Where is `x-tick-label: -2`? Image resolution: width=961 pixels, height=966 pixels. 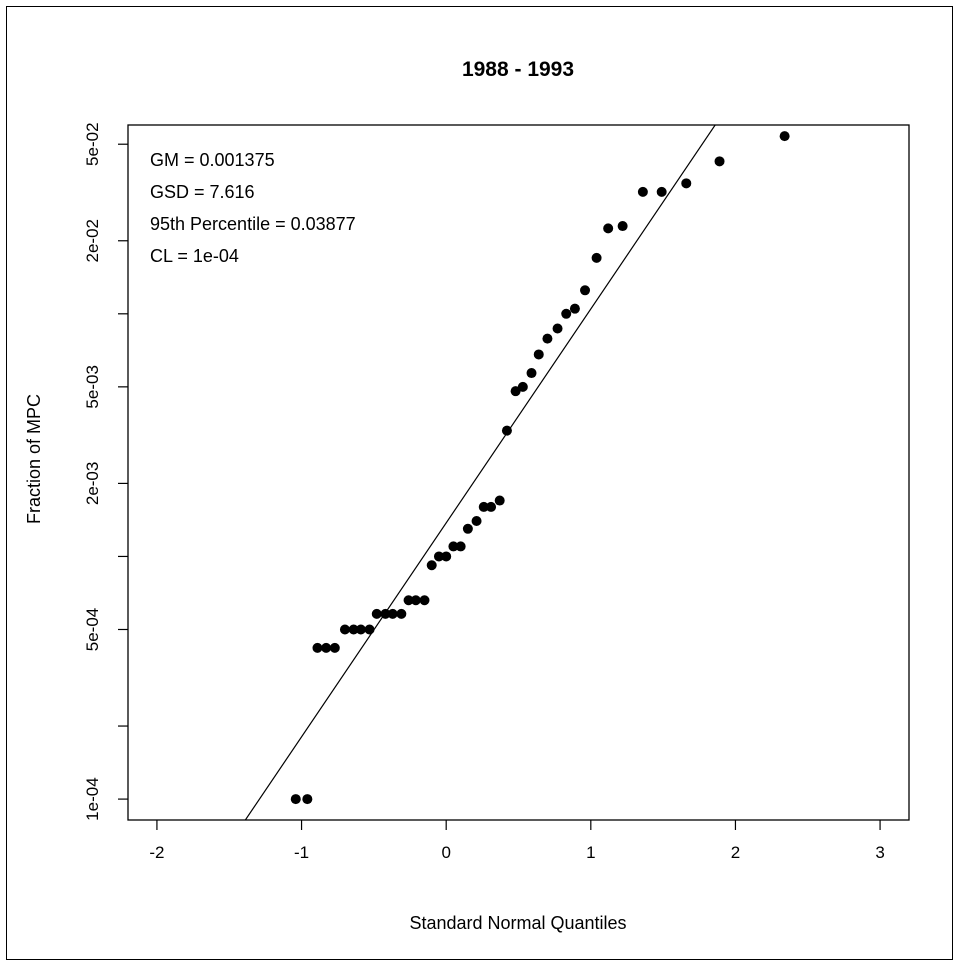
x-tick-label: -2 is located at coordinates (156, 852).